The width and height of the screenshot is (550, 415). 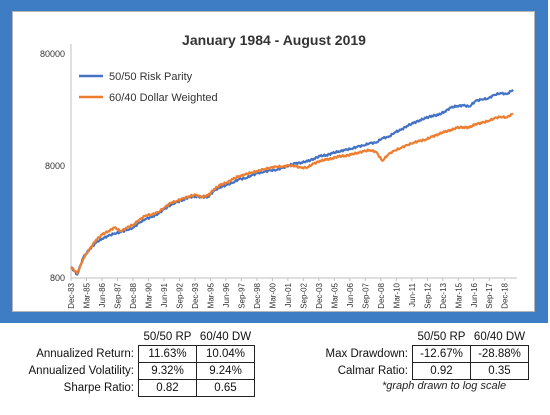 I want to click on x-tick-label: Sep-02, so click(x=303, y=295).